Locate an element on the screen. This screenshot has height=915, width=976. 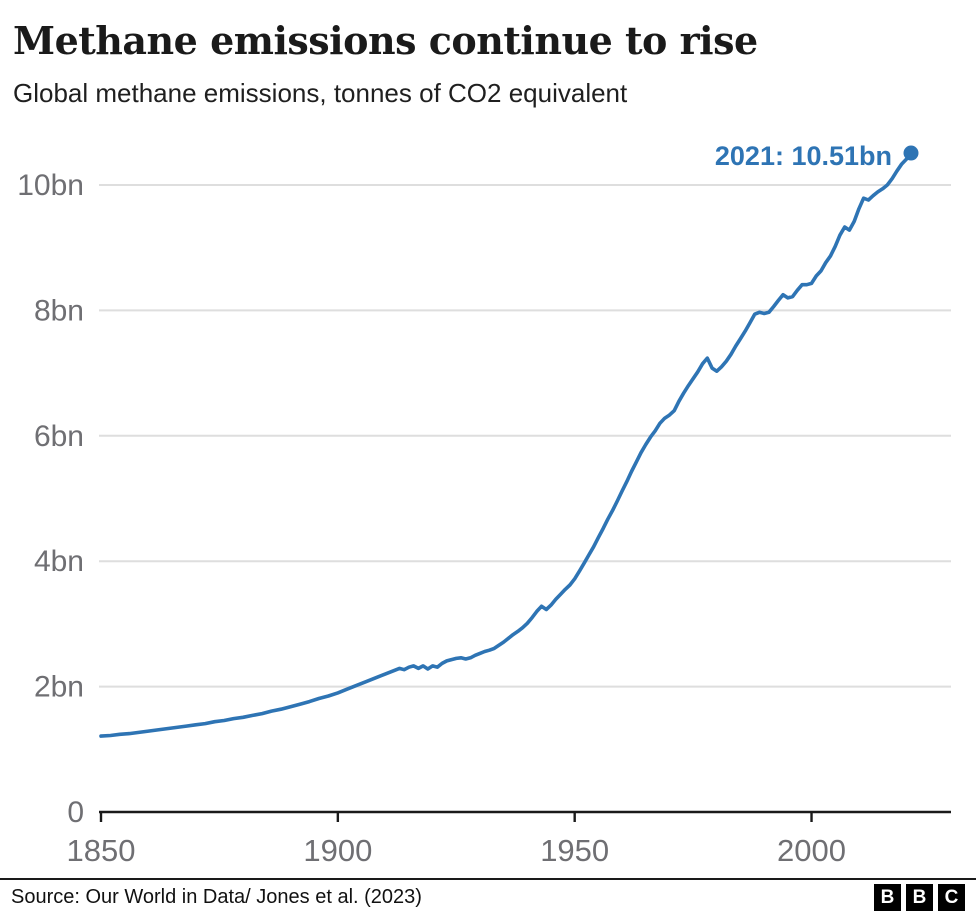
y-tick-label: 2bn is located at coordinates (59, 687).